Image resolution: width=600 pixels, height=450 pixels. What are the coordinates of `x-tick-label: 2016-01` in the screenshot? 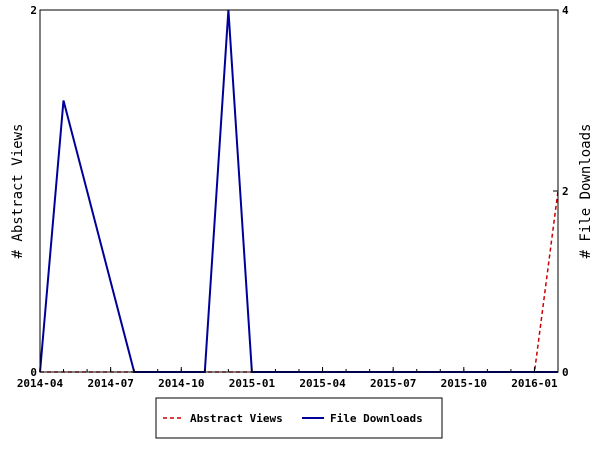 It's located at (534, 383).